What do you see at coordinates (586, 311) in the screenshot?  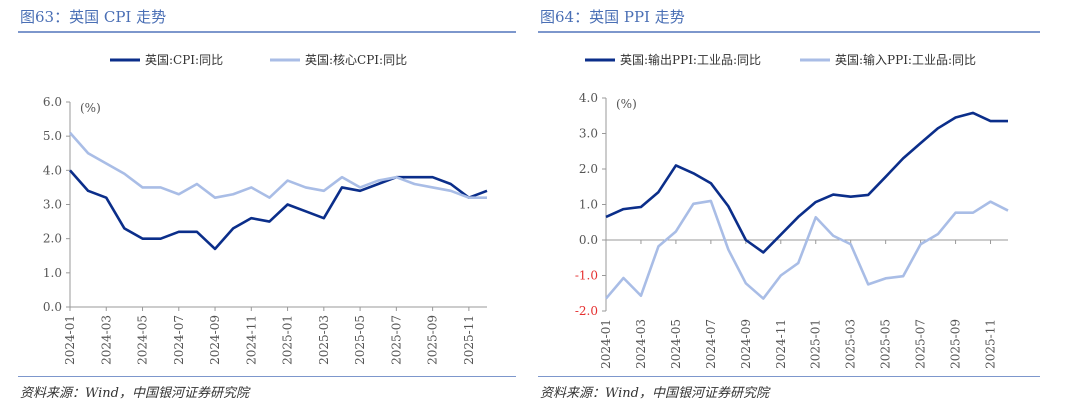 I see `y-tick-label: -2.0` at bounding box center [586, 311].